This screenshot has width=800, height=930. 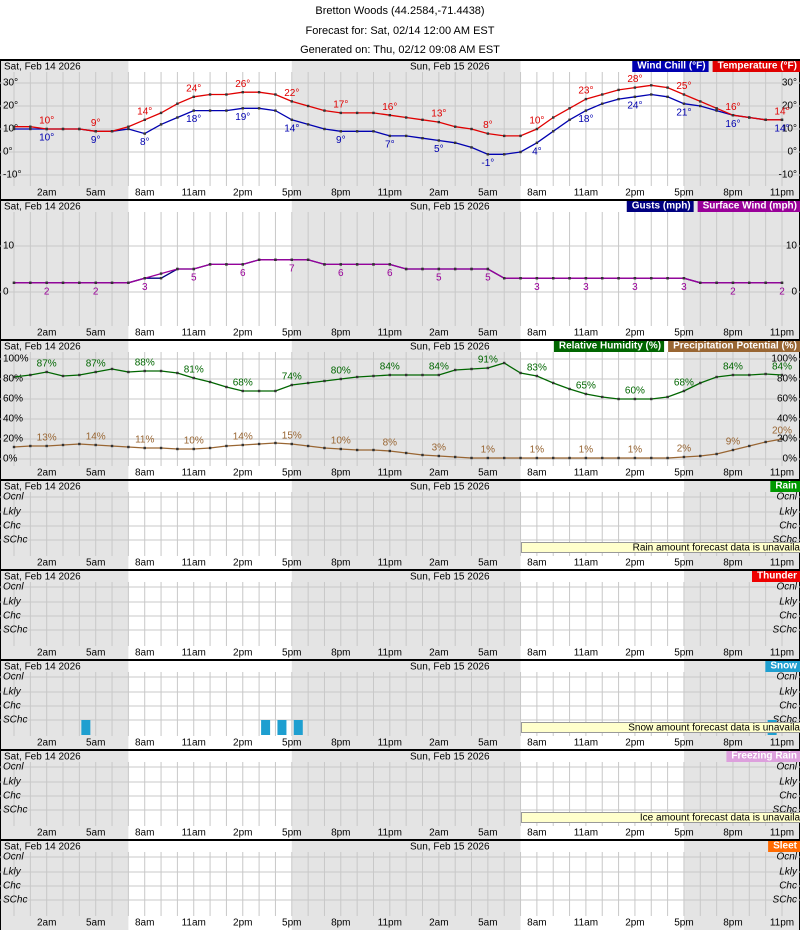 What do you see at coordinates (42, 577) in the screenshot?
I see `day-label: Sat, Feb 14 2026` at bounding box center [42, 577].